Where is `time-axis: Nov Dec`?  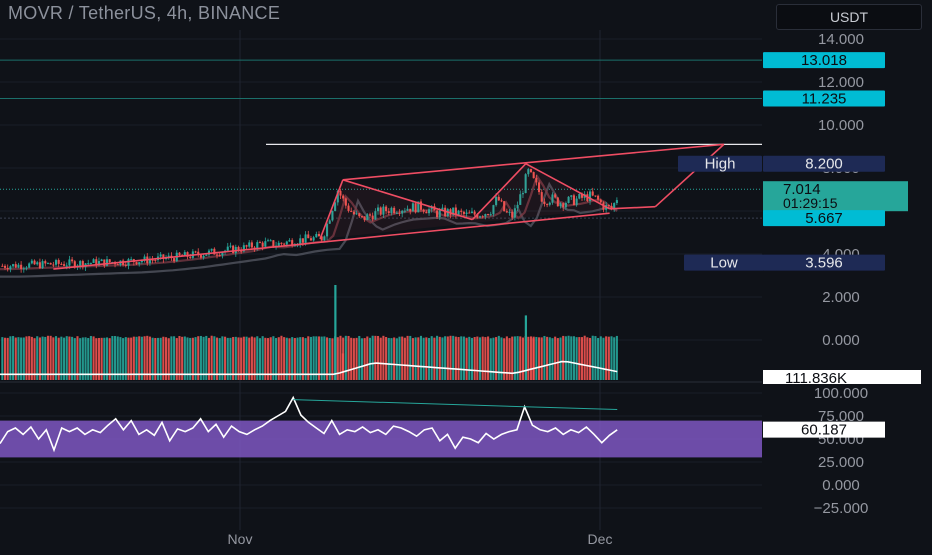
time-axis: Nov Dec is located at coordinates (420, 539).